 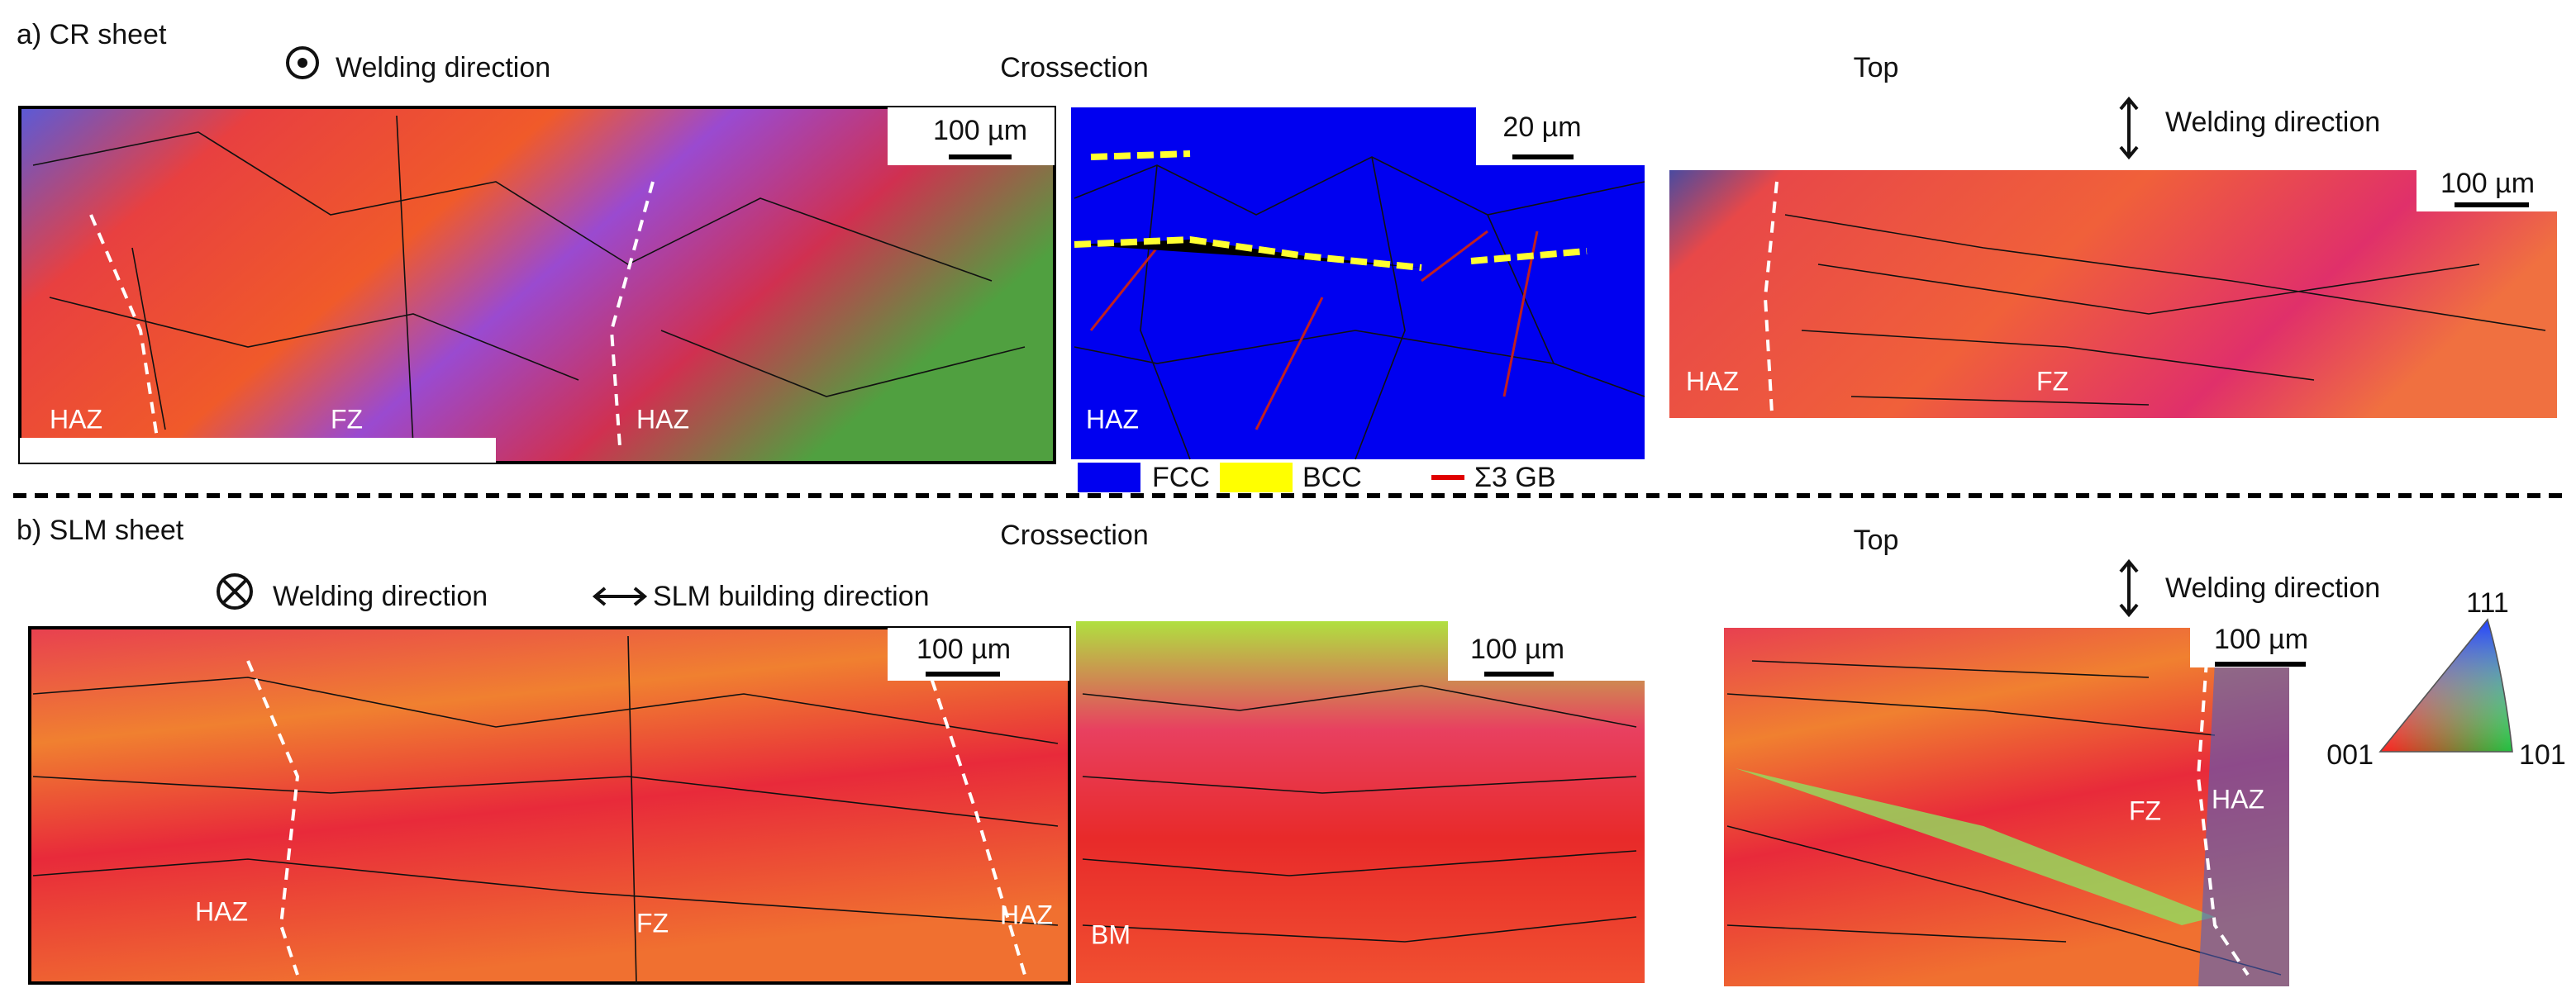 I want to click on zone-label: BM, so click(x=1111, y=934).